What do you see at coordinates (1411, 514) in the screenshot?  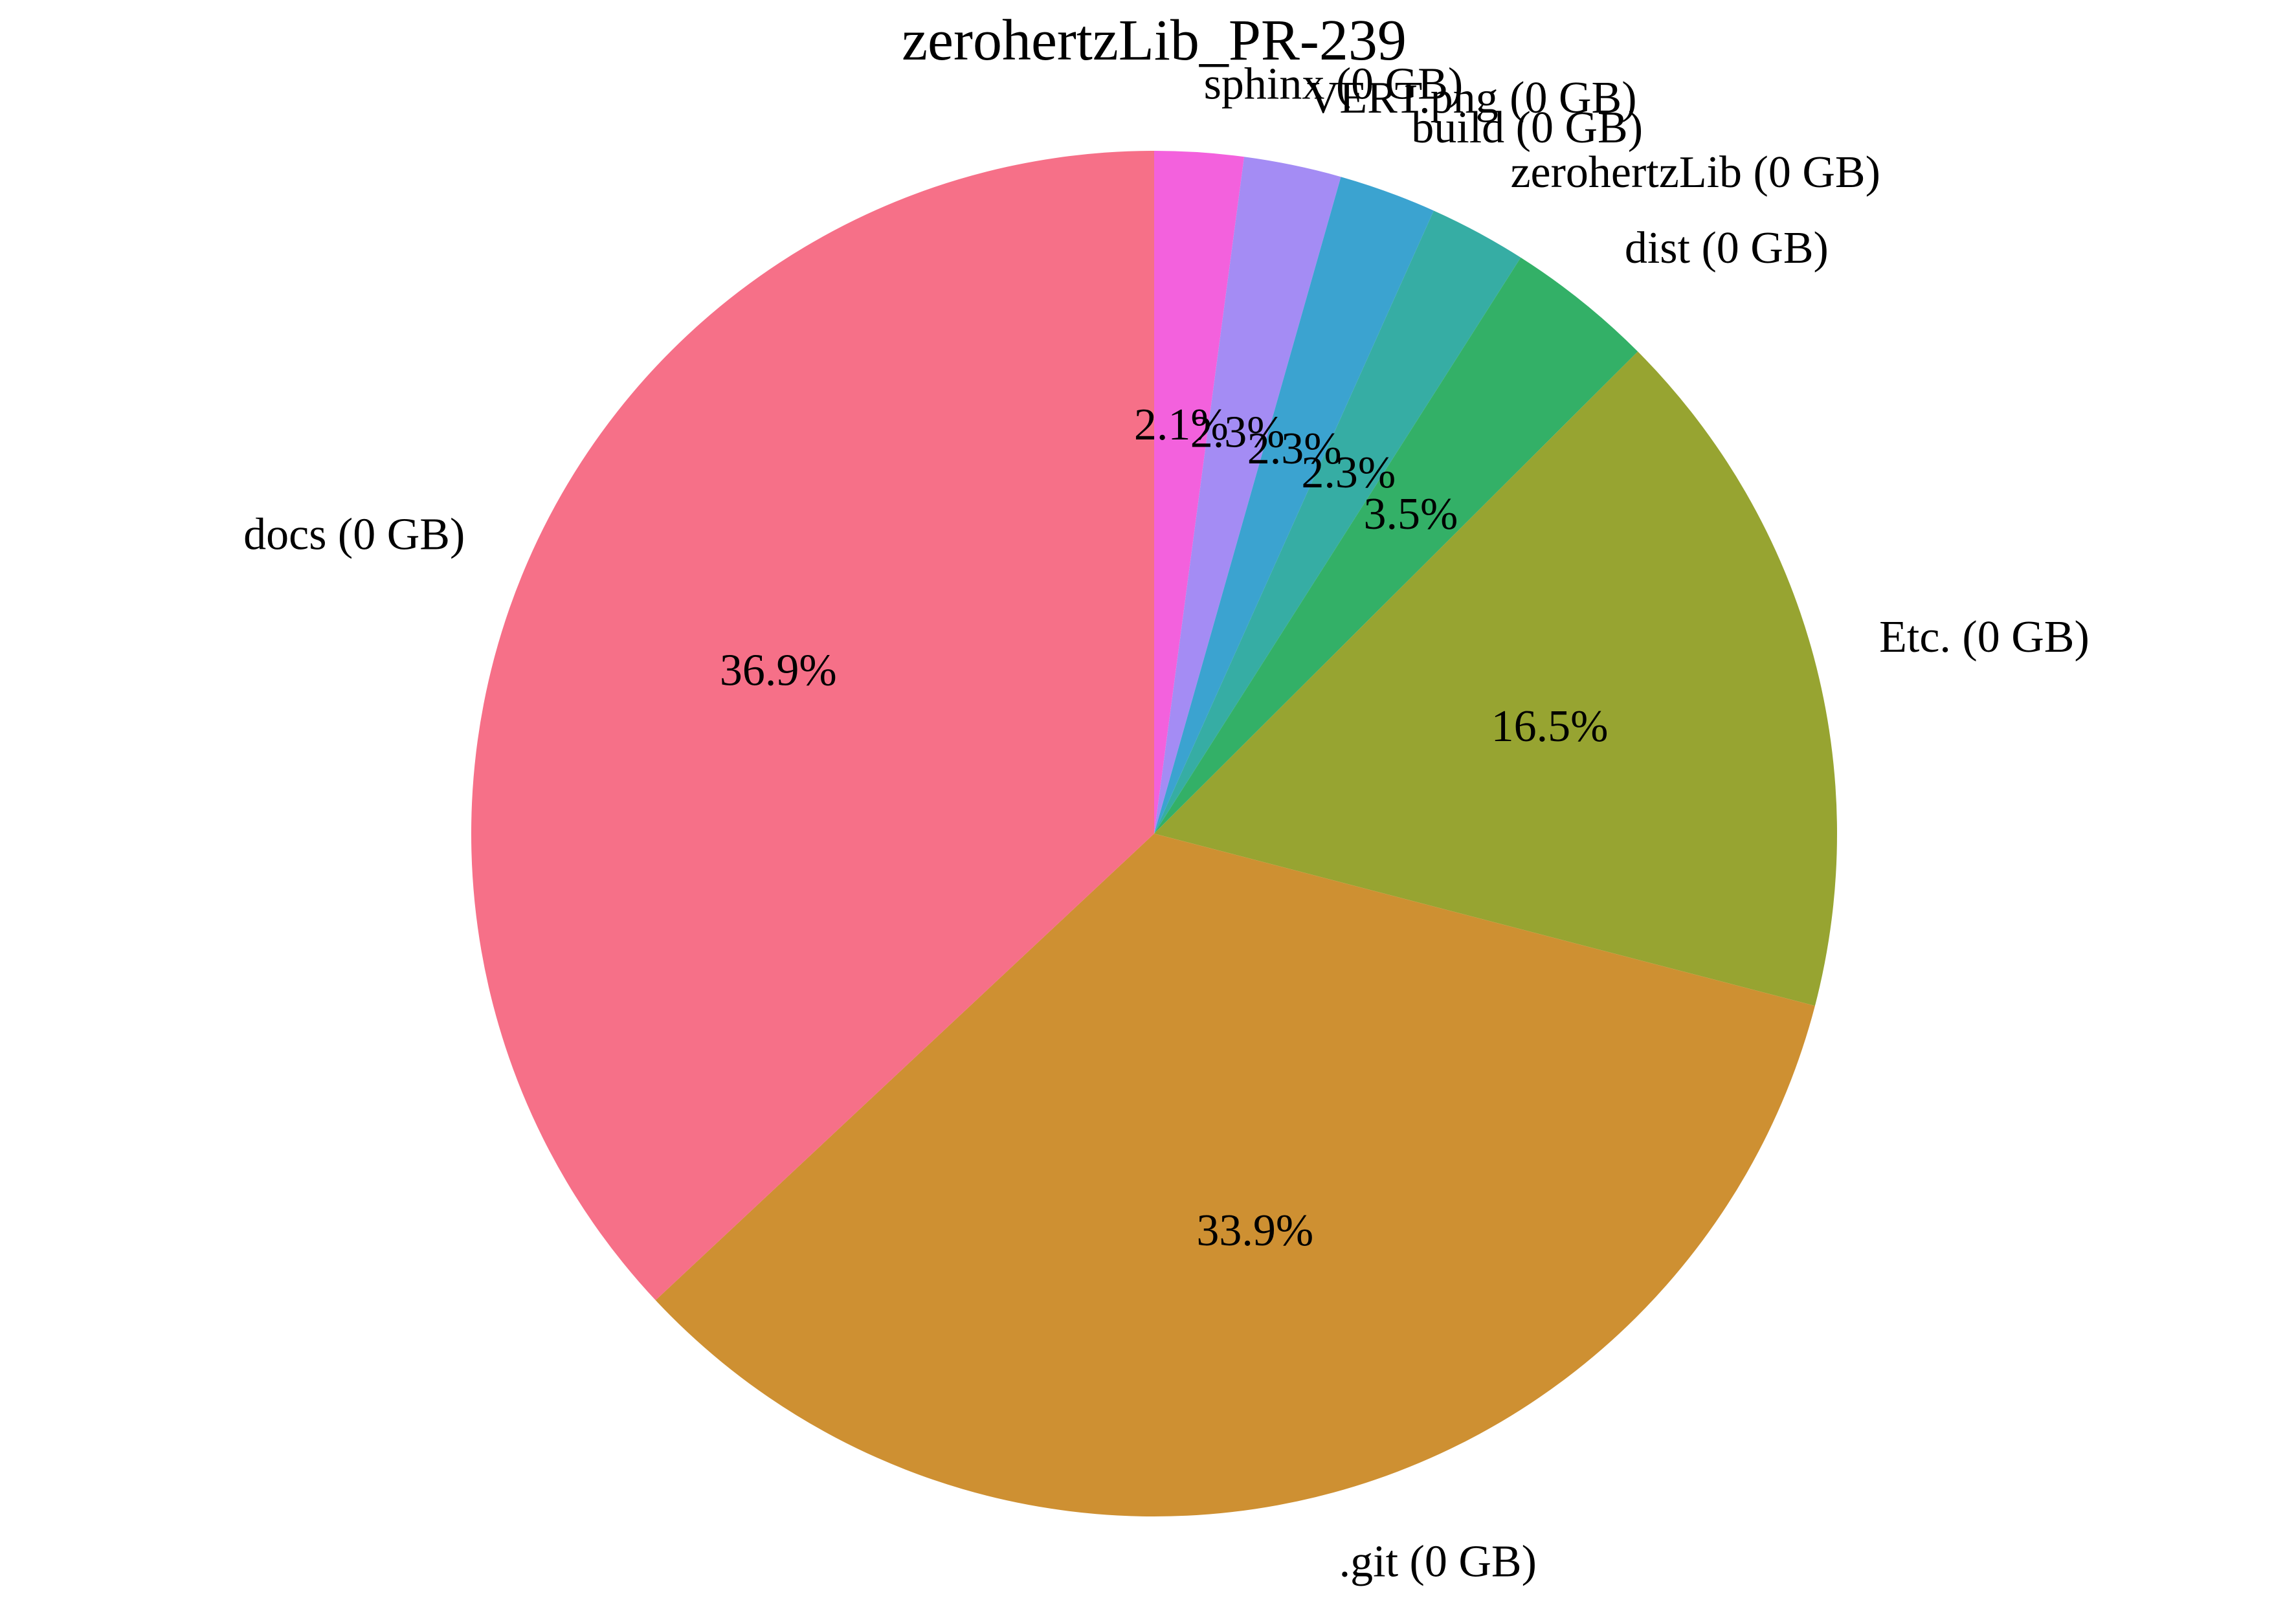 I see `slice-percent-label: 3.5%` at bounding box center [1411, 514].